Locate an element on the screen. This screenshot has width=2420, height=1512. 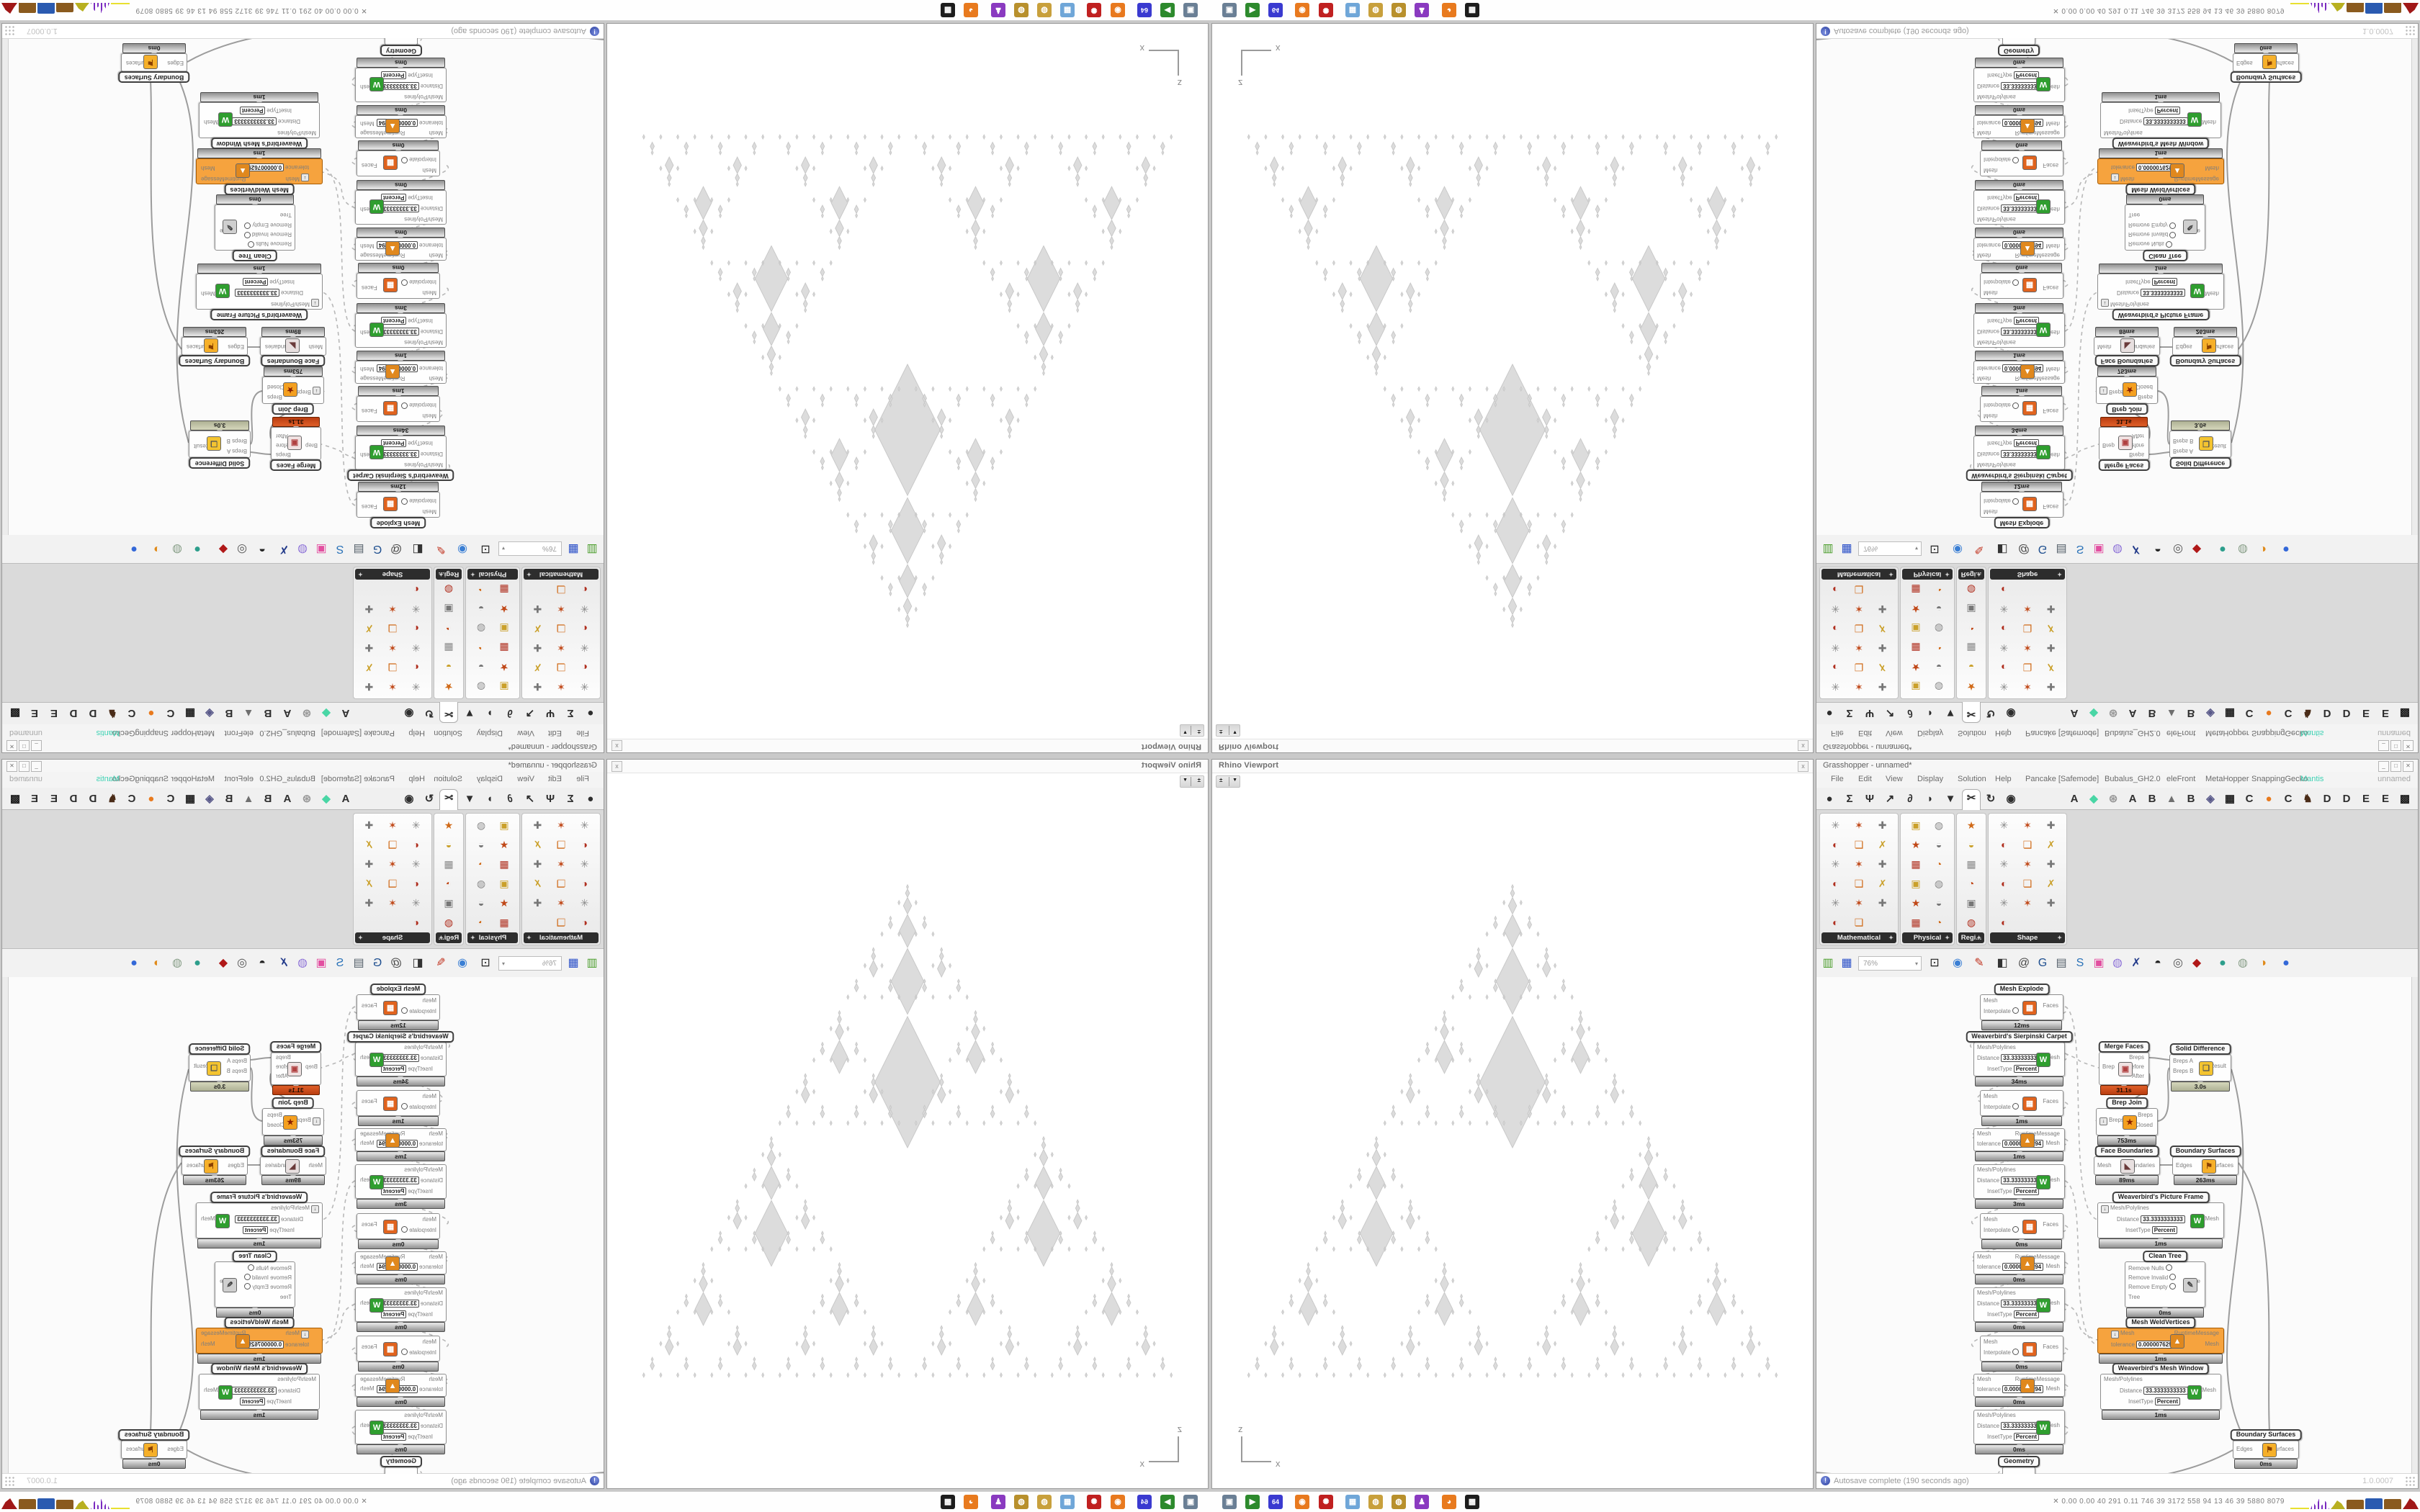
tab-plugin-e1: E is located at coordinates (2366, 713).